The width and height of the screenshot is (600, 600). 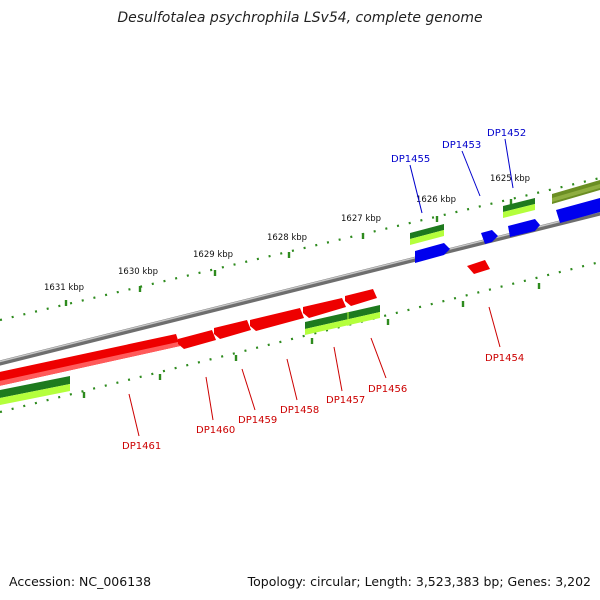 What do you see at coordinates (213, 255) in the screenshot?
I see `ruler-label-1629: 1629 kbp` at bounding box center [213, 255].